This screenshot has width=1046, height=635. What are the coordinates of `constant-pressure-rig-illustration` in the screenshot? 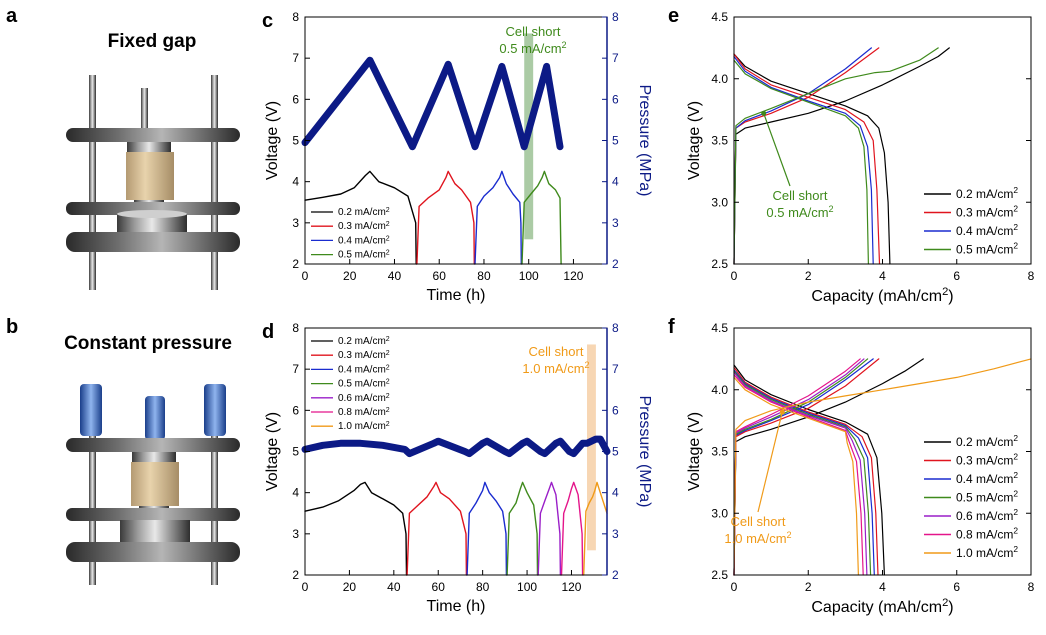 It's located at (153, 484).